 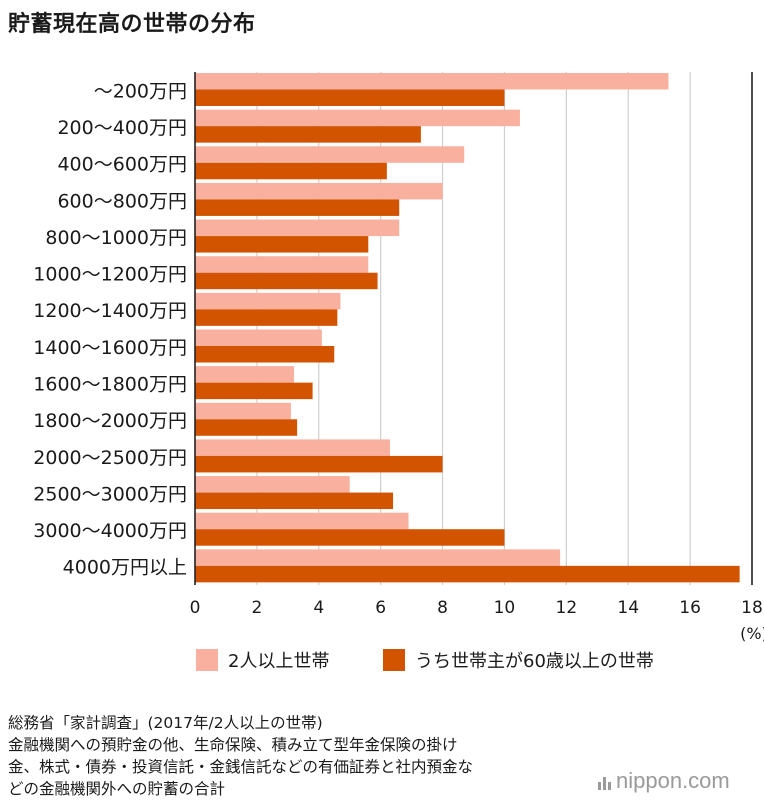 What do you see at coordinates (567, 608) in the screenshot?
I see `x-tick-label: 12` at bounding box center [567, 608].